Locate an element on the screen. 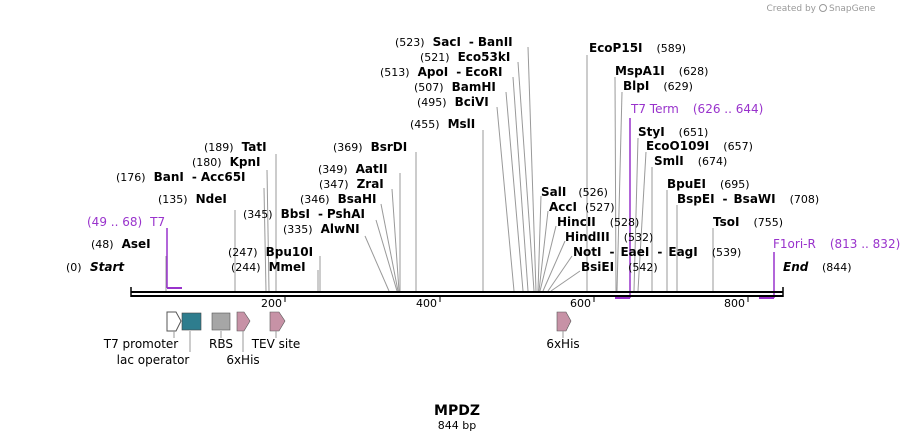  feature-label-6xhis-2: 6xHis is located at coordinates (562, 344).